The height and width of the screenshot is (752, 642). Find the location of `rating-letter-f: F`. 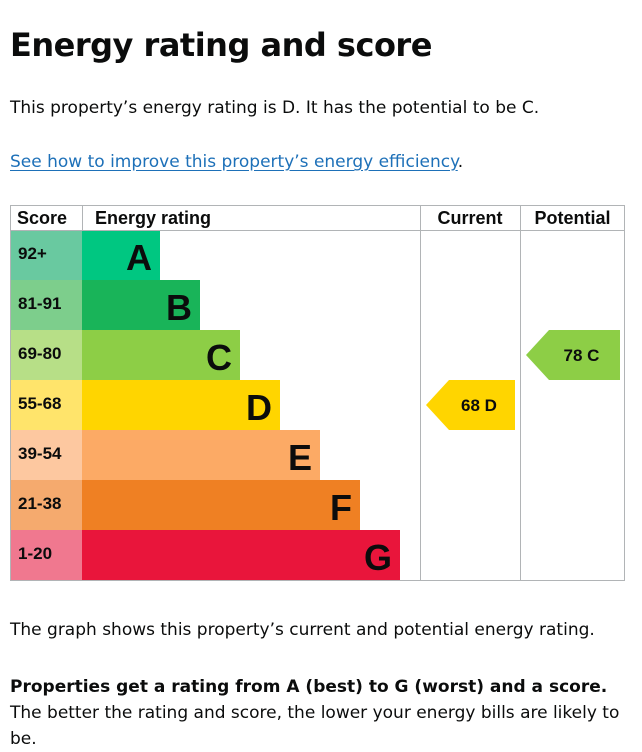

rating-letter-f: F is located at coordinates (341, 507).